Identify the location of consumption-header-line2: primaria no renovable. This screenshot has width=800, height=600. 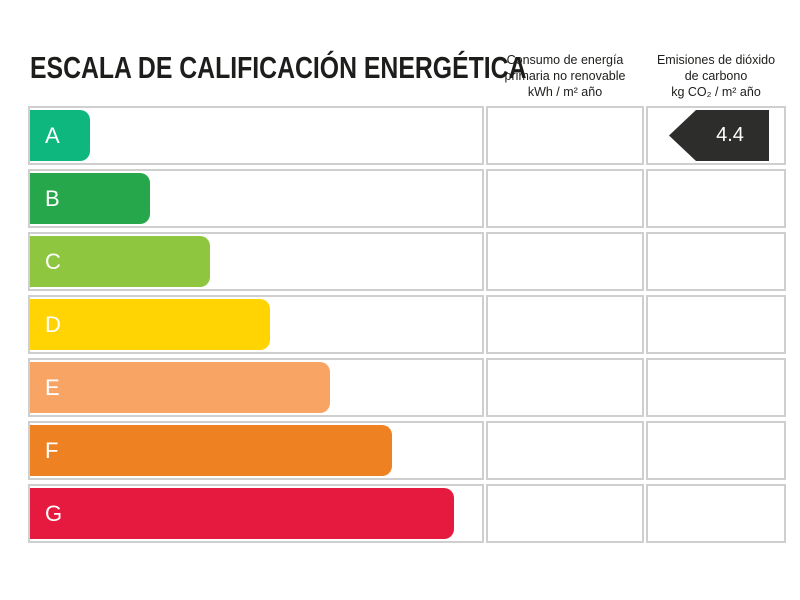
(565, 76).